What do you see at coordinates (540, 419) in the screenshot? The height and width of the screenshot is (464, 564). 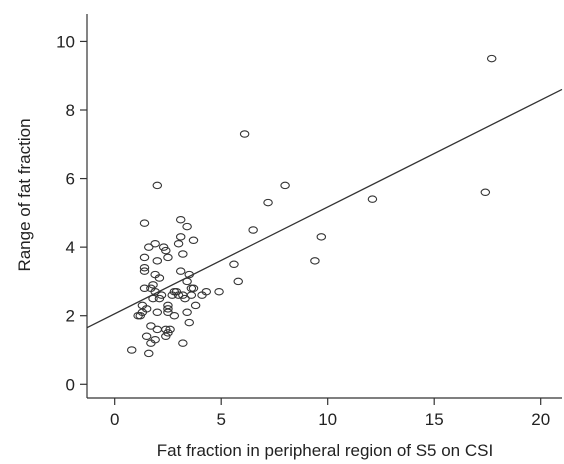 I see `x-tick-label: 20` at bounding box center [540, 419].